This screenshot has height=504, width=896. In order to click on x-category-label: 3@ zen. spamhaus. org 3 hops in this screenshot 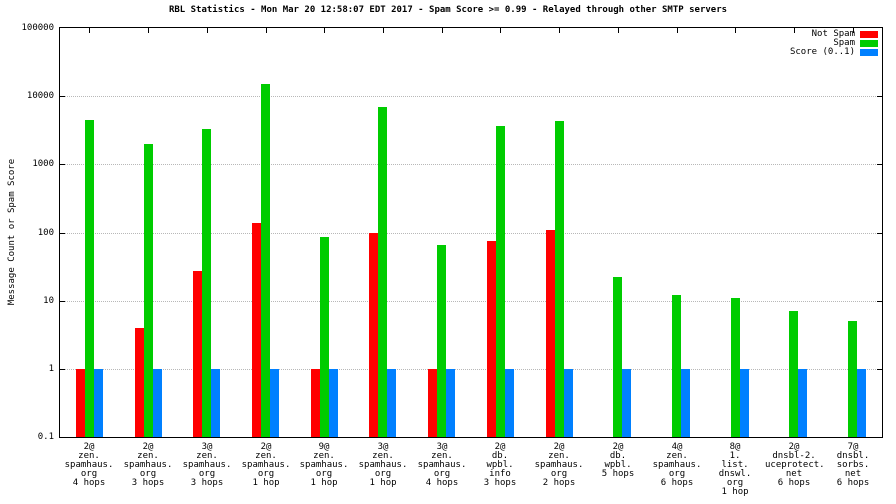, I will do `click(207, 465)`.